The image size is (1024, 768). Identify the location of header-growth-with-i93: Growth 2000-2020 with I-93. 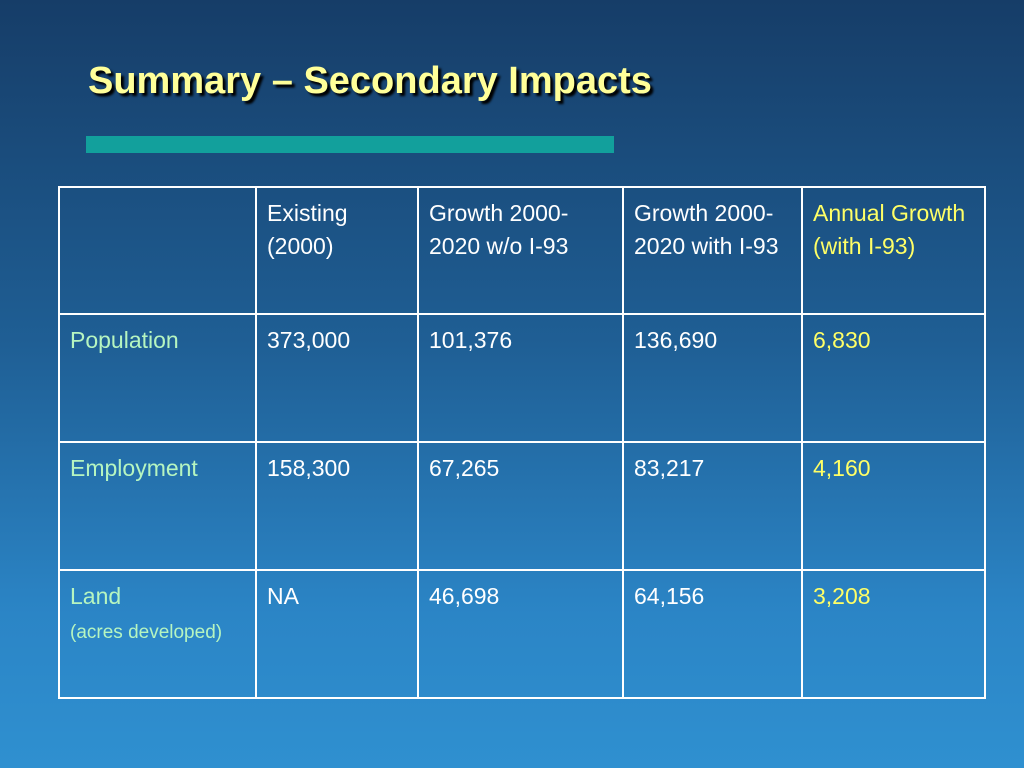
(712, 250).